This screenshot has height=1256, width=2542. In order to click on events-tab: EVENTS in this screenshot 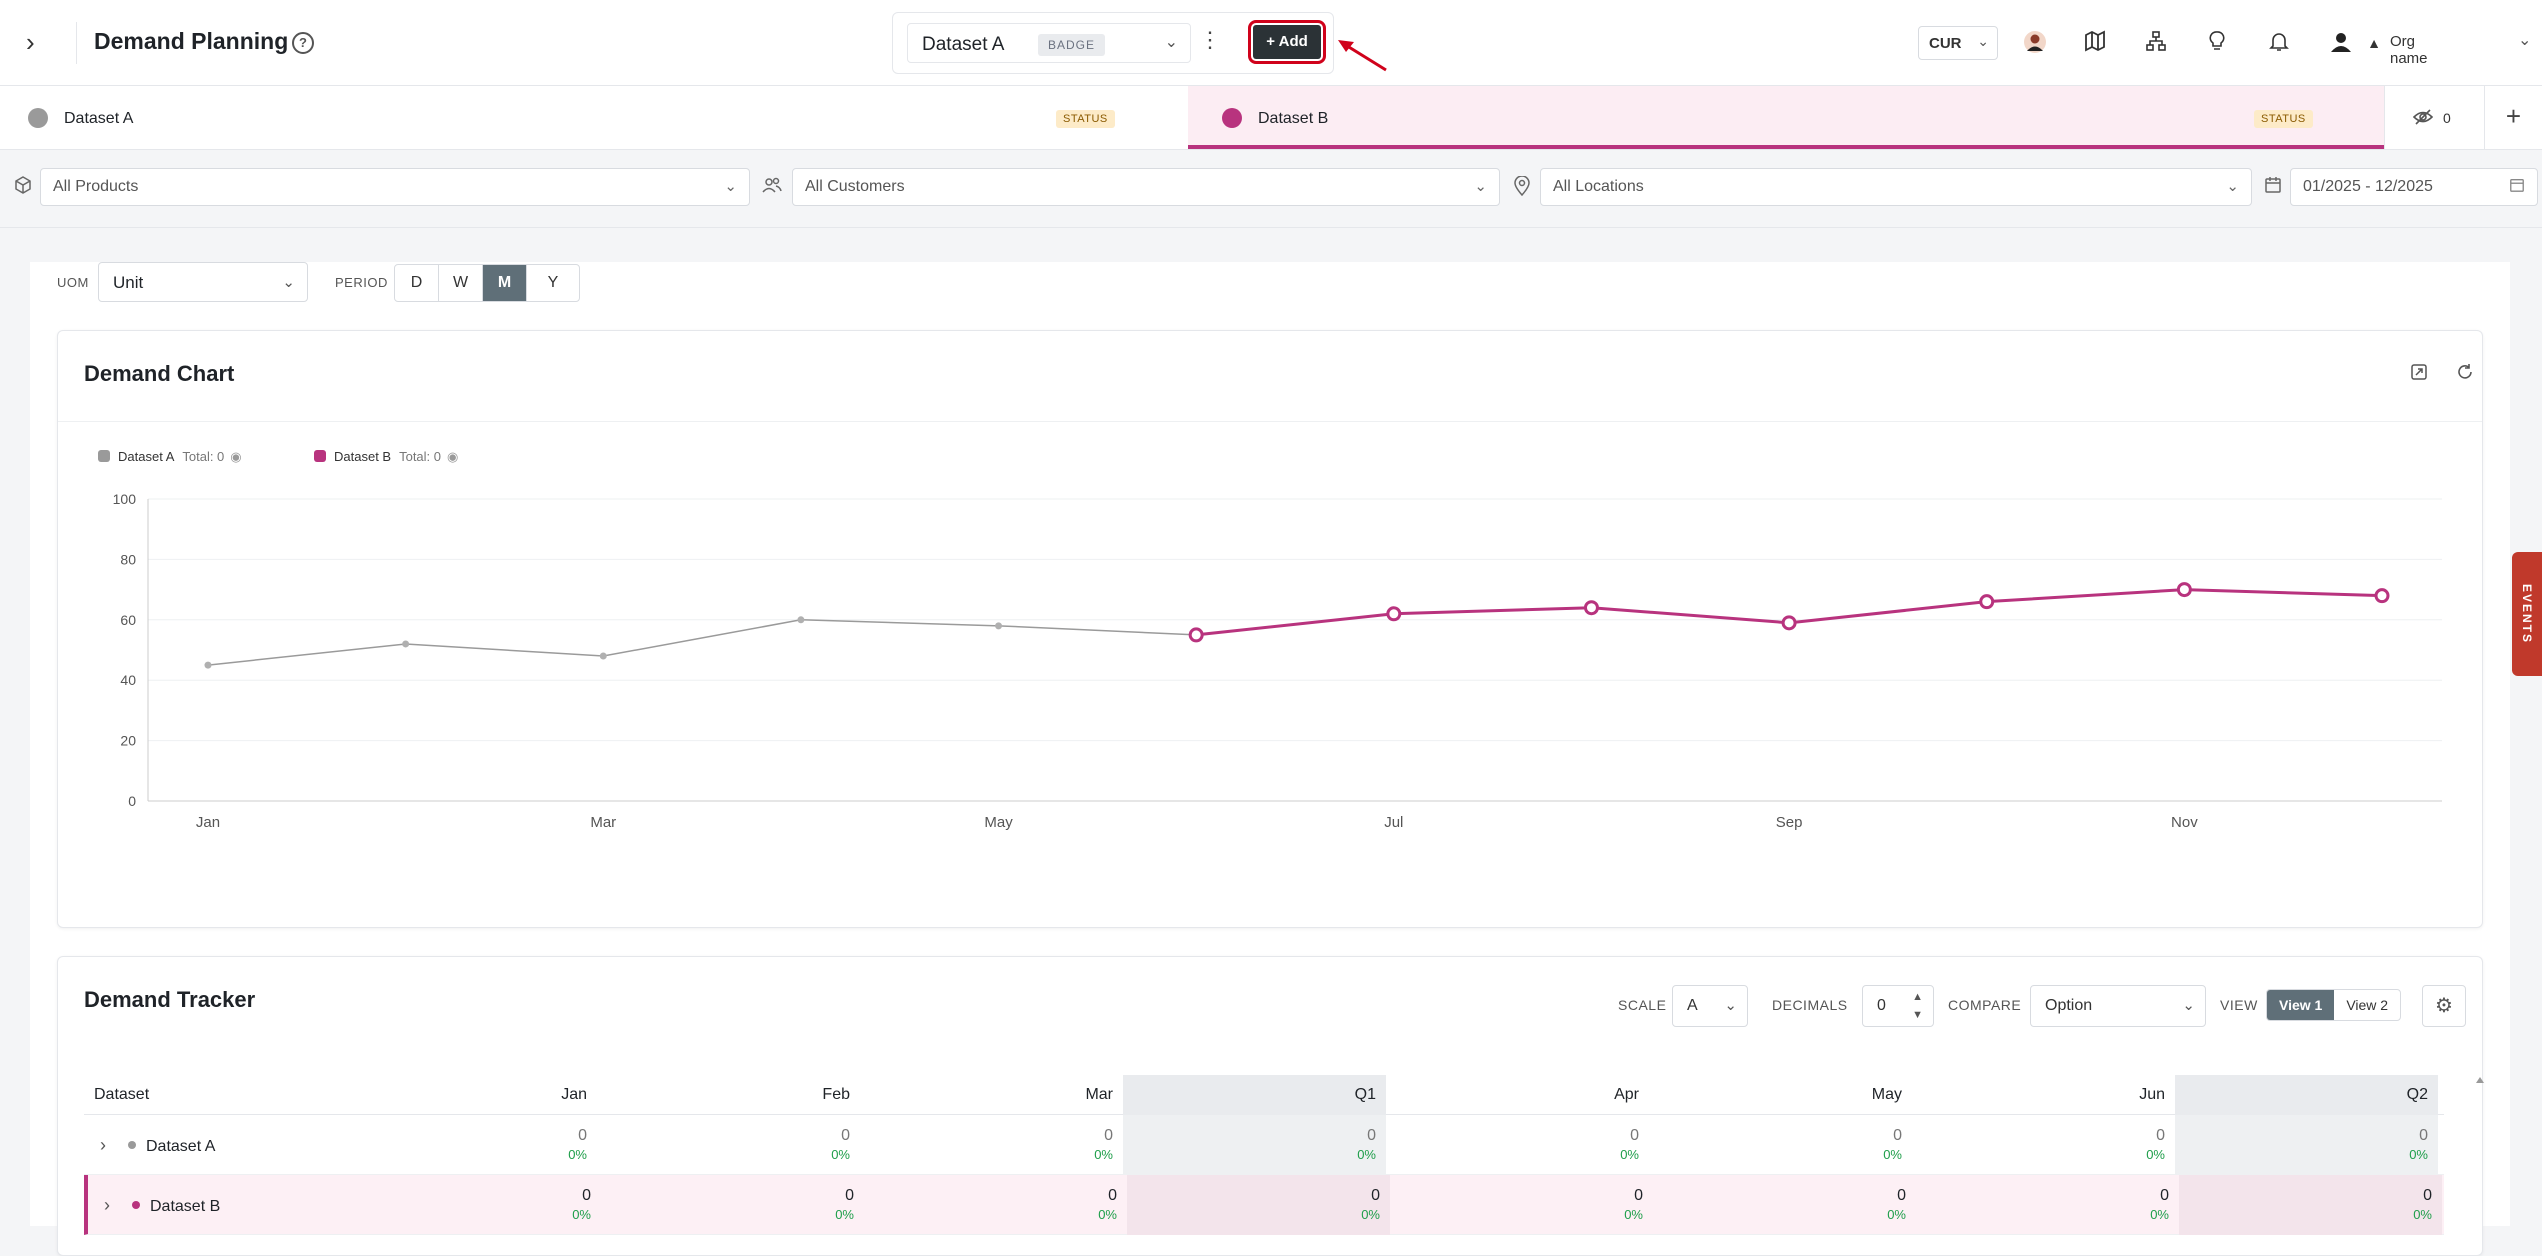, I will do `click(2527, 614)`.